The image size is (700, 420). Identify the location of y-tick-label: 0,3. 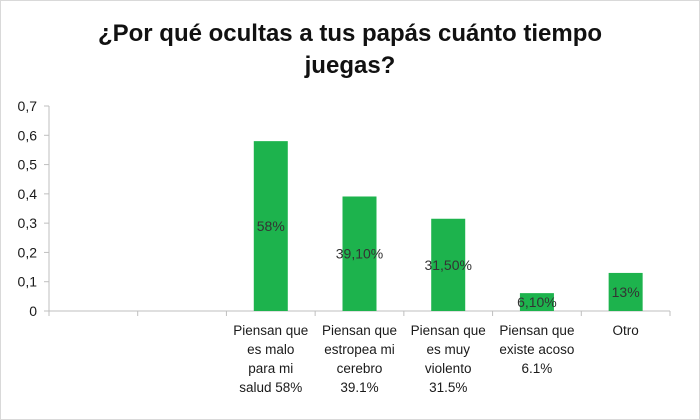
(28, 223).